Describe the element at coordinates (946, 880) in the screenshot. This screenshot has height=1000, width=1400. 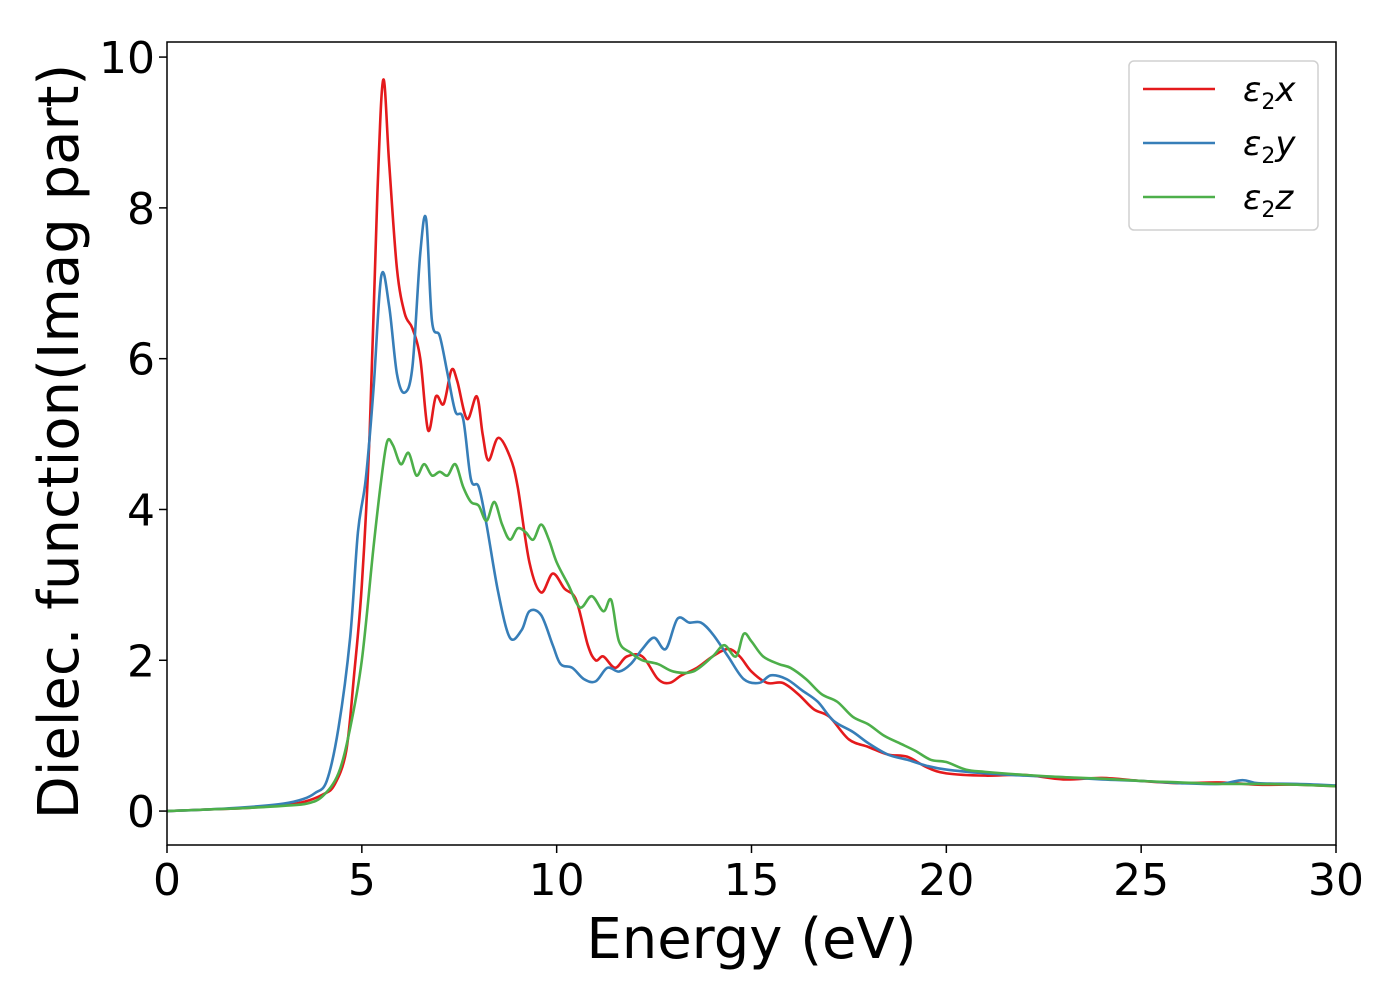
I see `x-tick-label: 20` at that location.